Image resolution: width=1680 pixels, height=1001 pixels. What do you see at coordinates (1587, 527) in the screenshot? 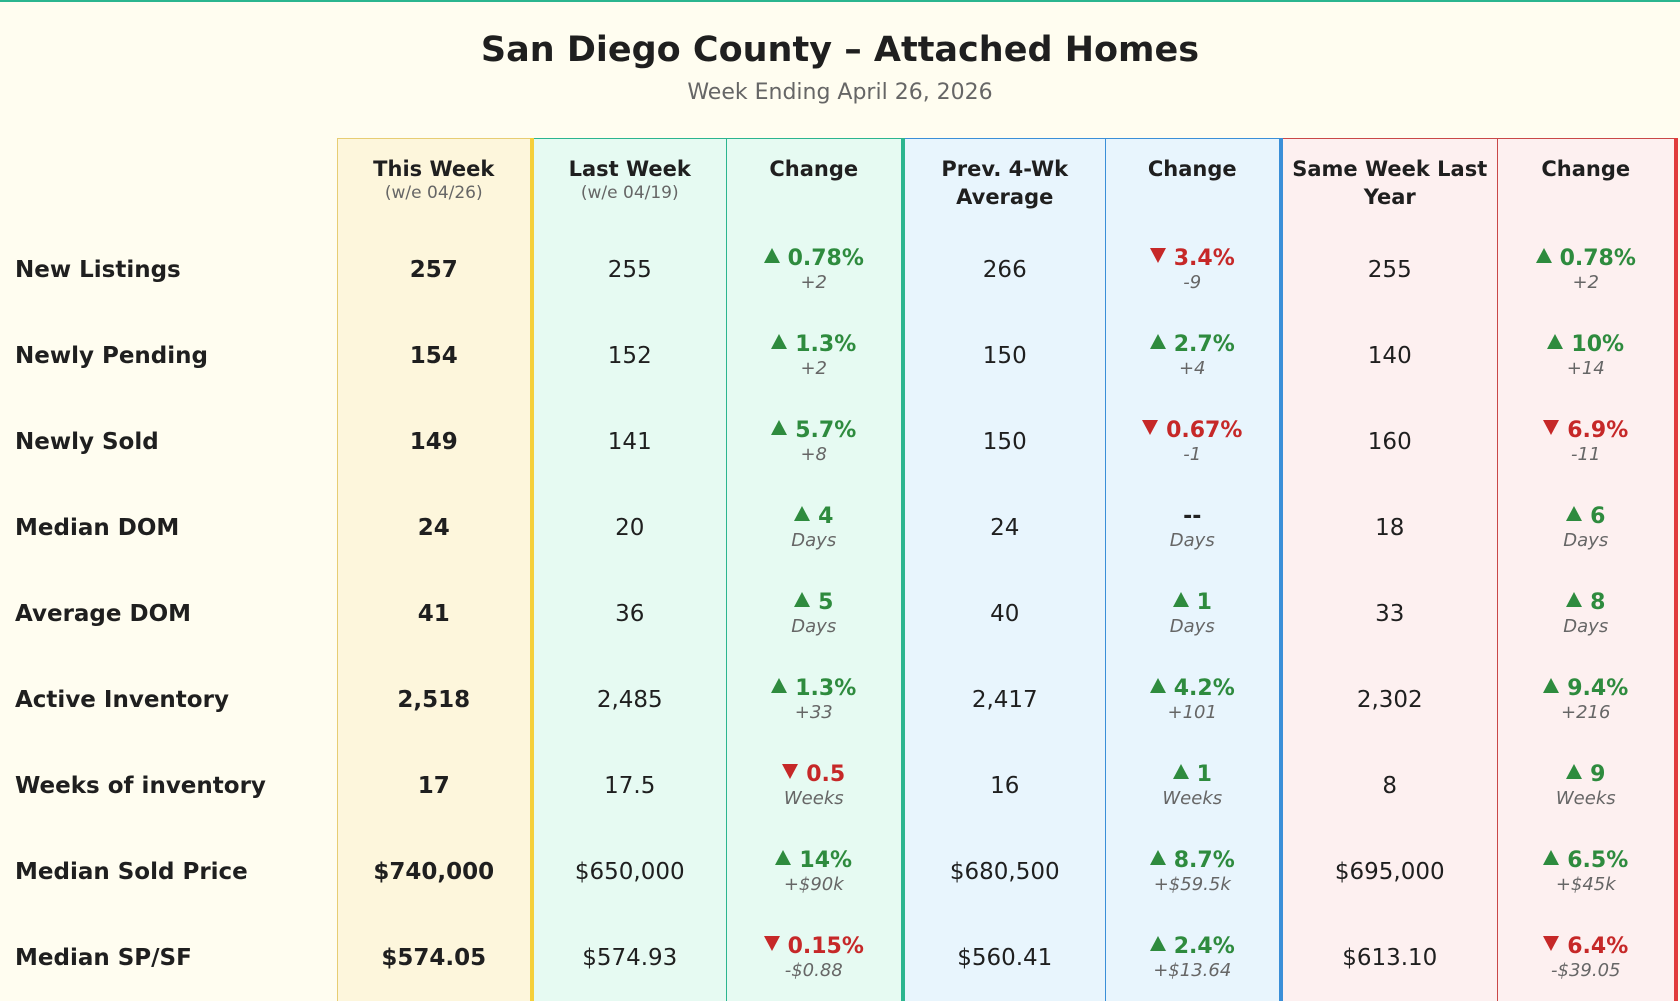
I see `change-cell: 6 Days` at bounding box center [1587, 527].